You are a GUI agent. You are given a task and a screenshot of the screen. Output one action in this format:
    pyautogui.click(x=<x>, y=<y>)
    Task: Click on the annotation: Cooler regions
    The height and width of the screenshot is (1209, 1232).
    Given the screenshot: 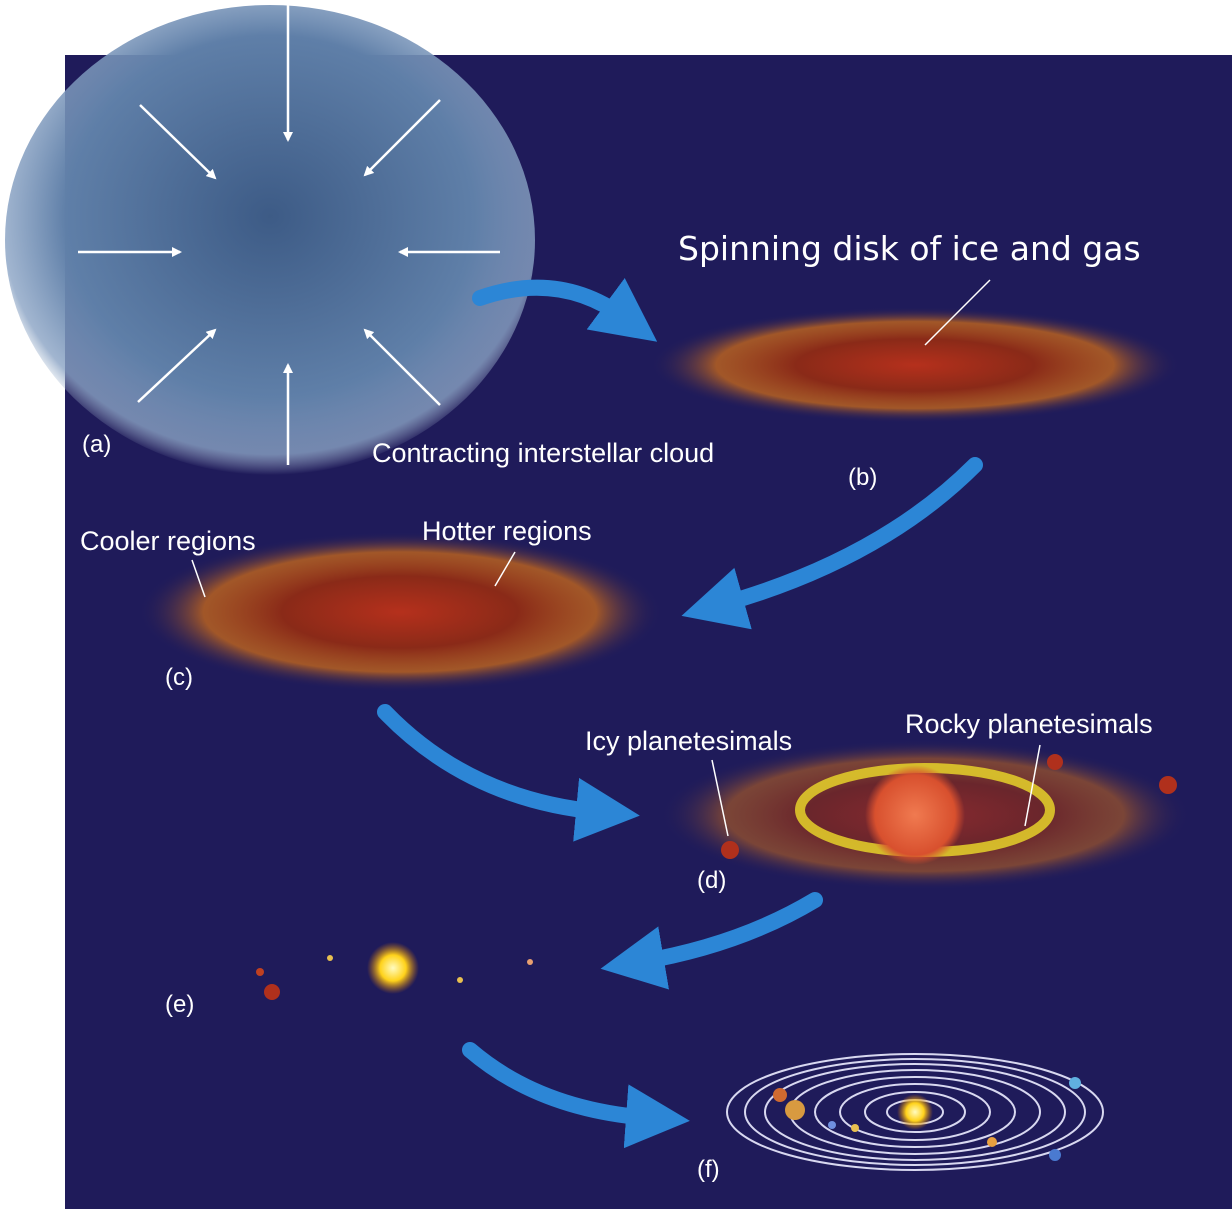 What is the action you would take?
    pyautogui.click(x=168, y=541)
    